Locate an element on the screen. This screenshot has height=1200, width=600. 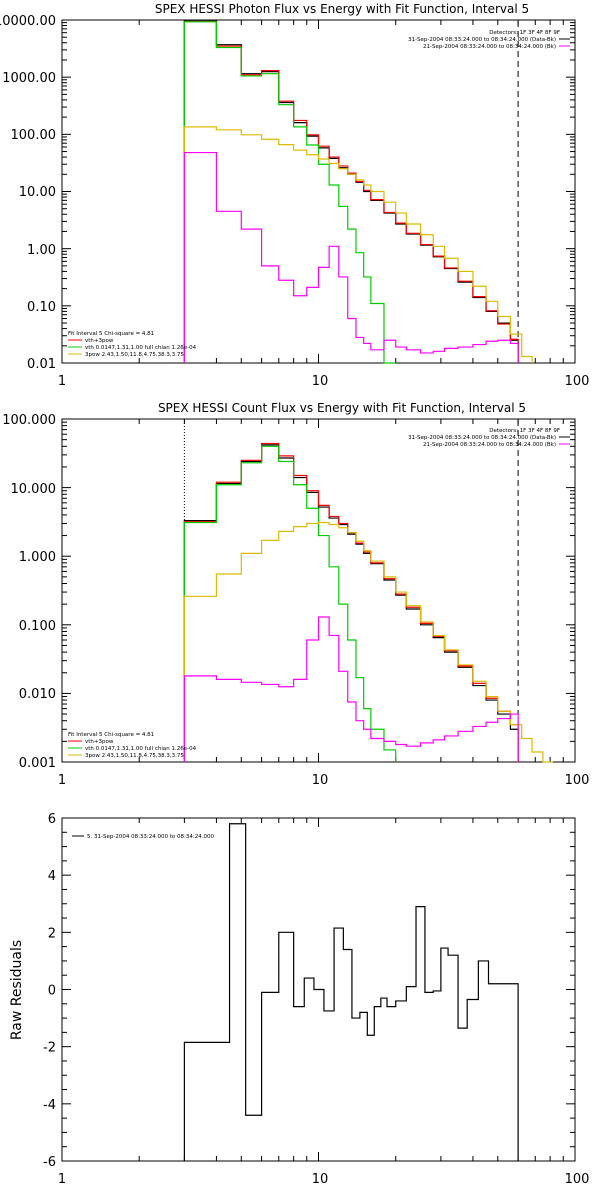
y-tick-label: 0 is located at coordinates (52, 991).